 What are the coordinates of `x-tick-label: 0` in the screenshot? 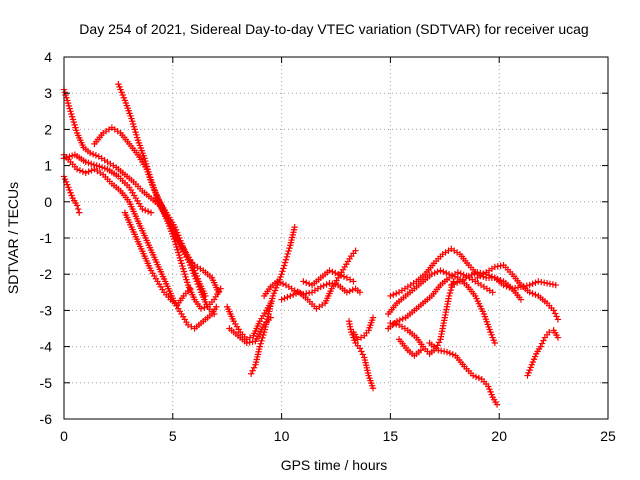 It's located at (64, 436).